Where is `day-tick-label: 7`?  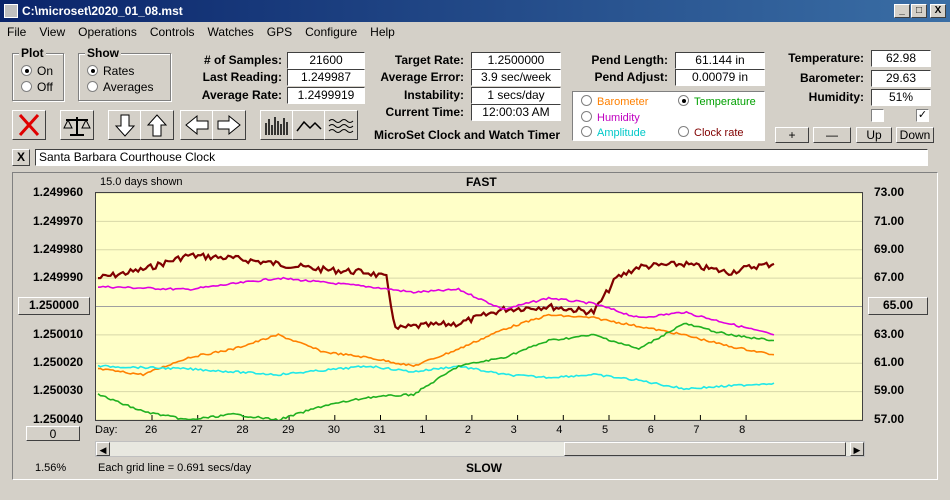 day-tick-label: 7 is located at coordinates (696, 430).